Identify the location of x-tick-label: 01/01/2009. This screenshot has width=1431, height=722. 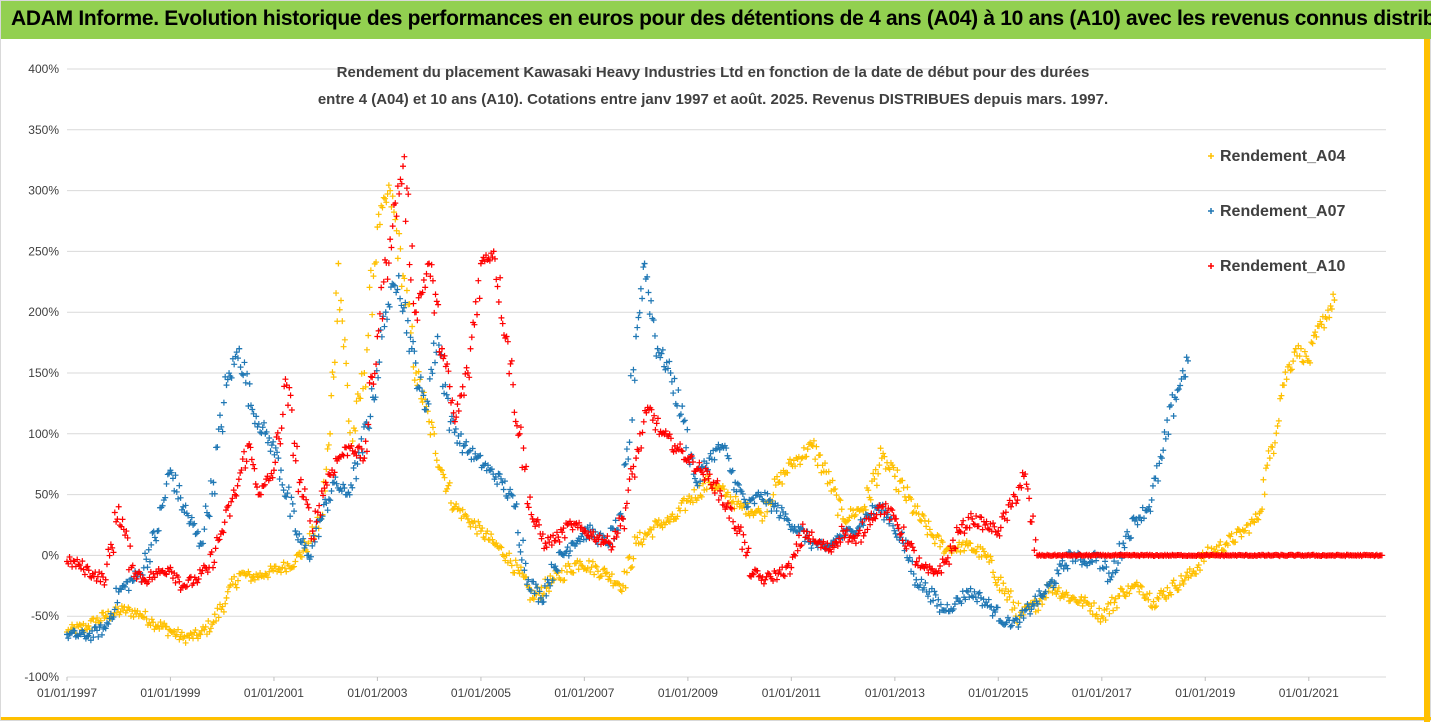
(688, 693).